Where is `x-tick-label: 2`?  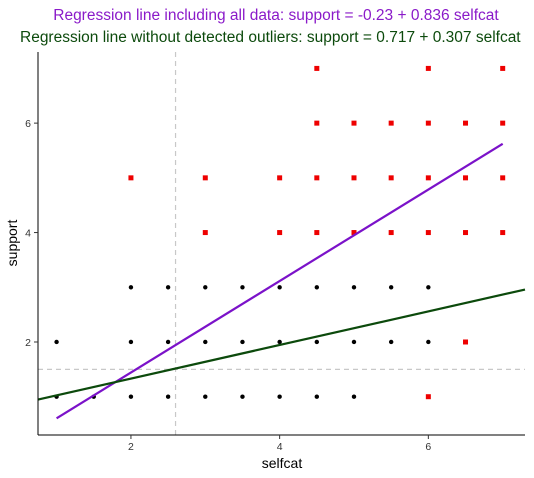 x-tick-label: 2 is located at coordinates (131, 447).